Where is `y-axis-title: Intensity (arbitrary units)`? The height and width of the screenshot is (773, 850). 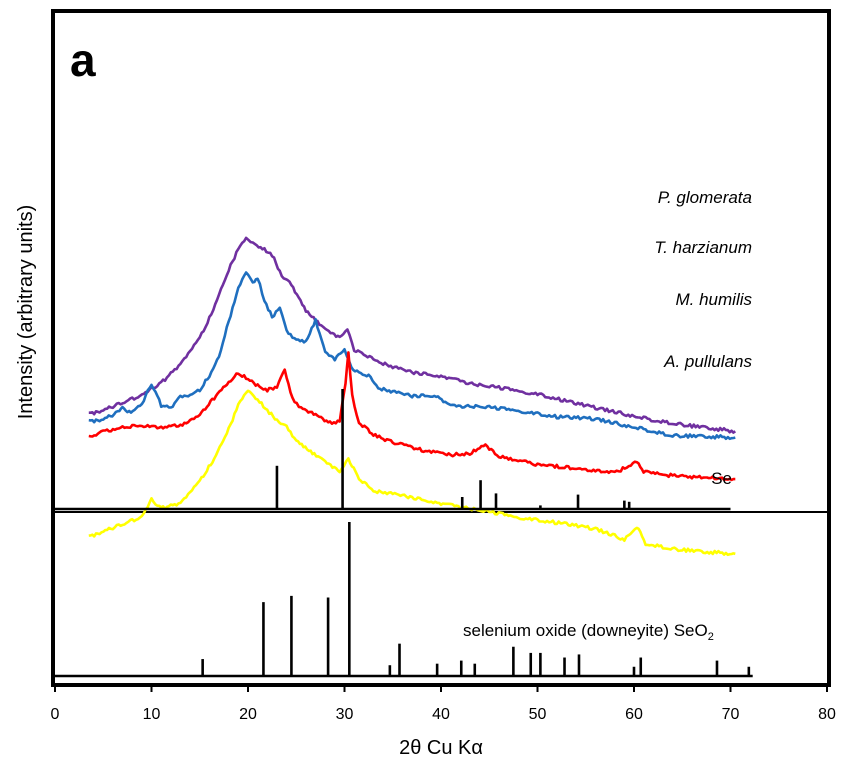
y-axis-title: Intensity (arbitrary units) is located at coordinates (26, 312).